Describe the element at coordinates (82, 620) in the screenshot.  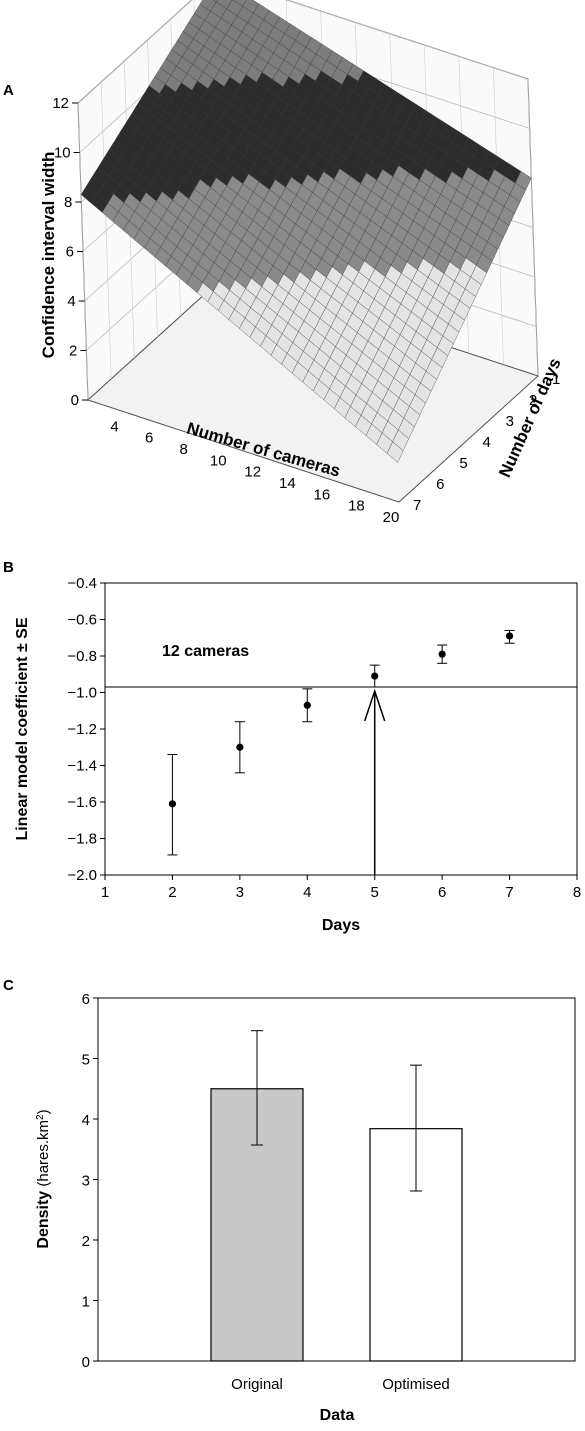
I see `y-tick-label: −0.6` at that location.